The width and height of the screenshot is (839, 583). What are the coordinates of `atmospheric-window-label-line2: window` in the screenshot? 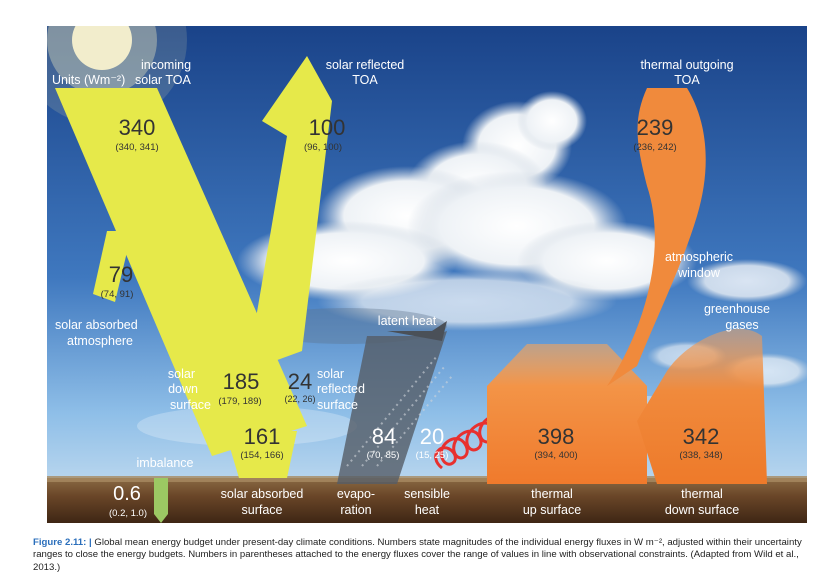 It's located at (699, 273).